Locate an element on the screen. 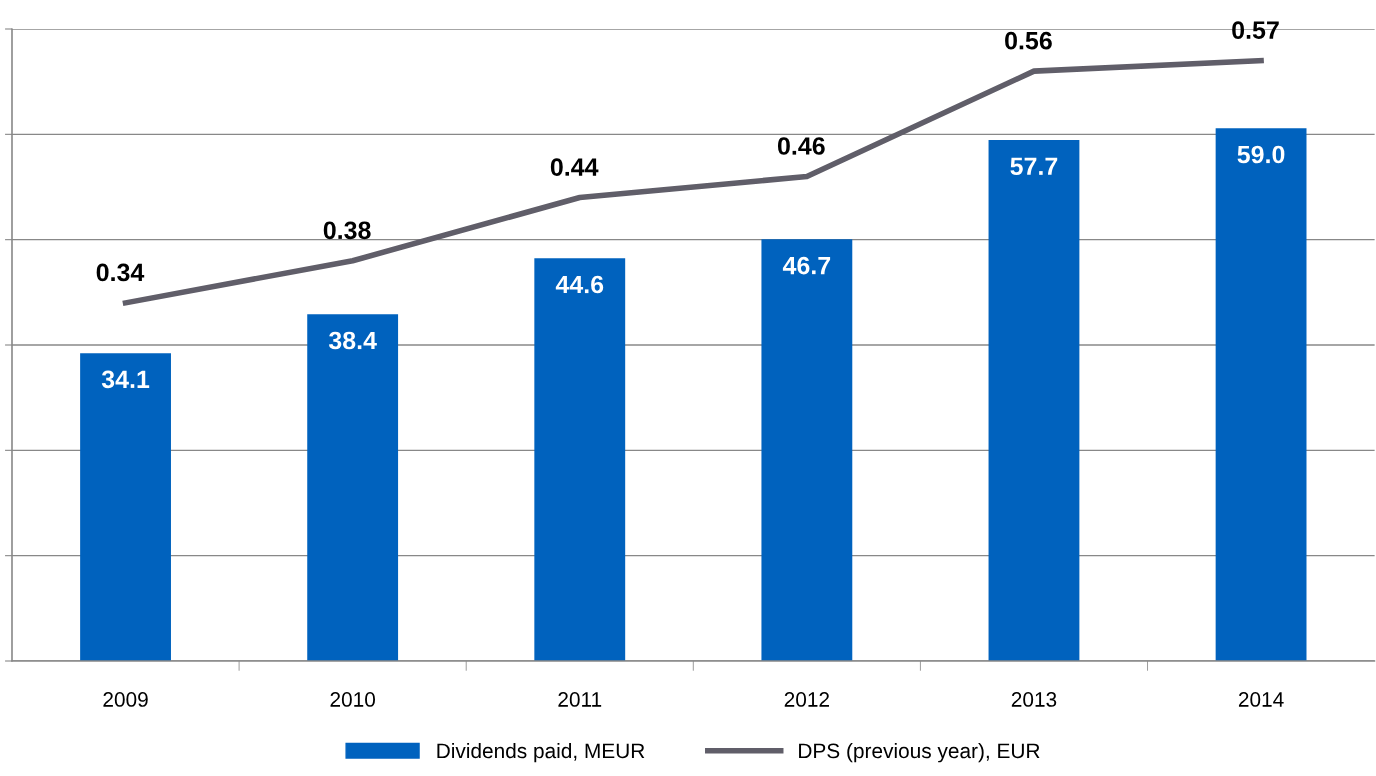 This screenshot has height=776, width=1376. data-label: 57.7 is located at coordinates (1034, 166).